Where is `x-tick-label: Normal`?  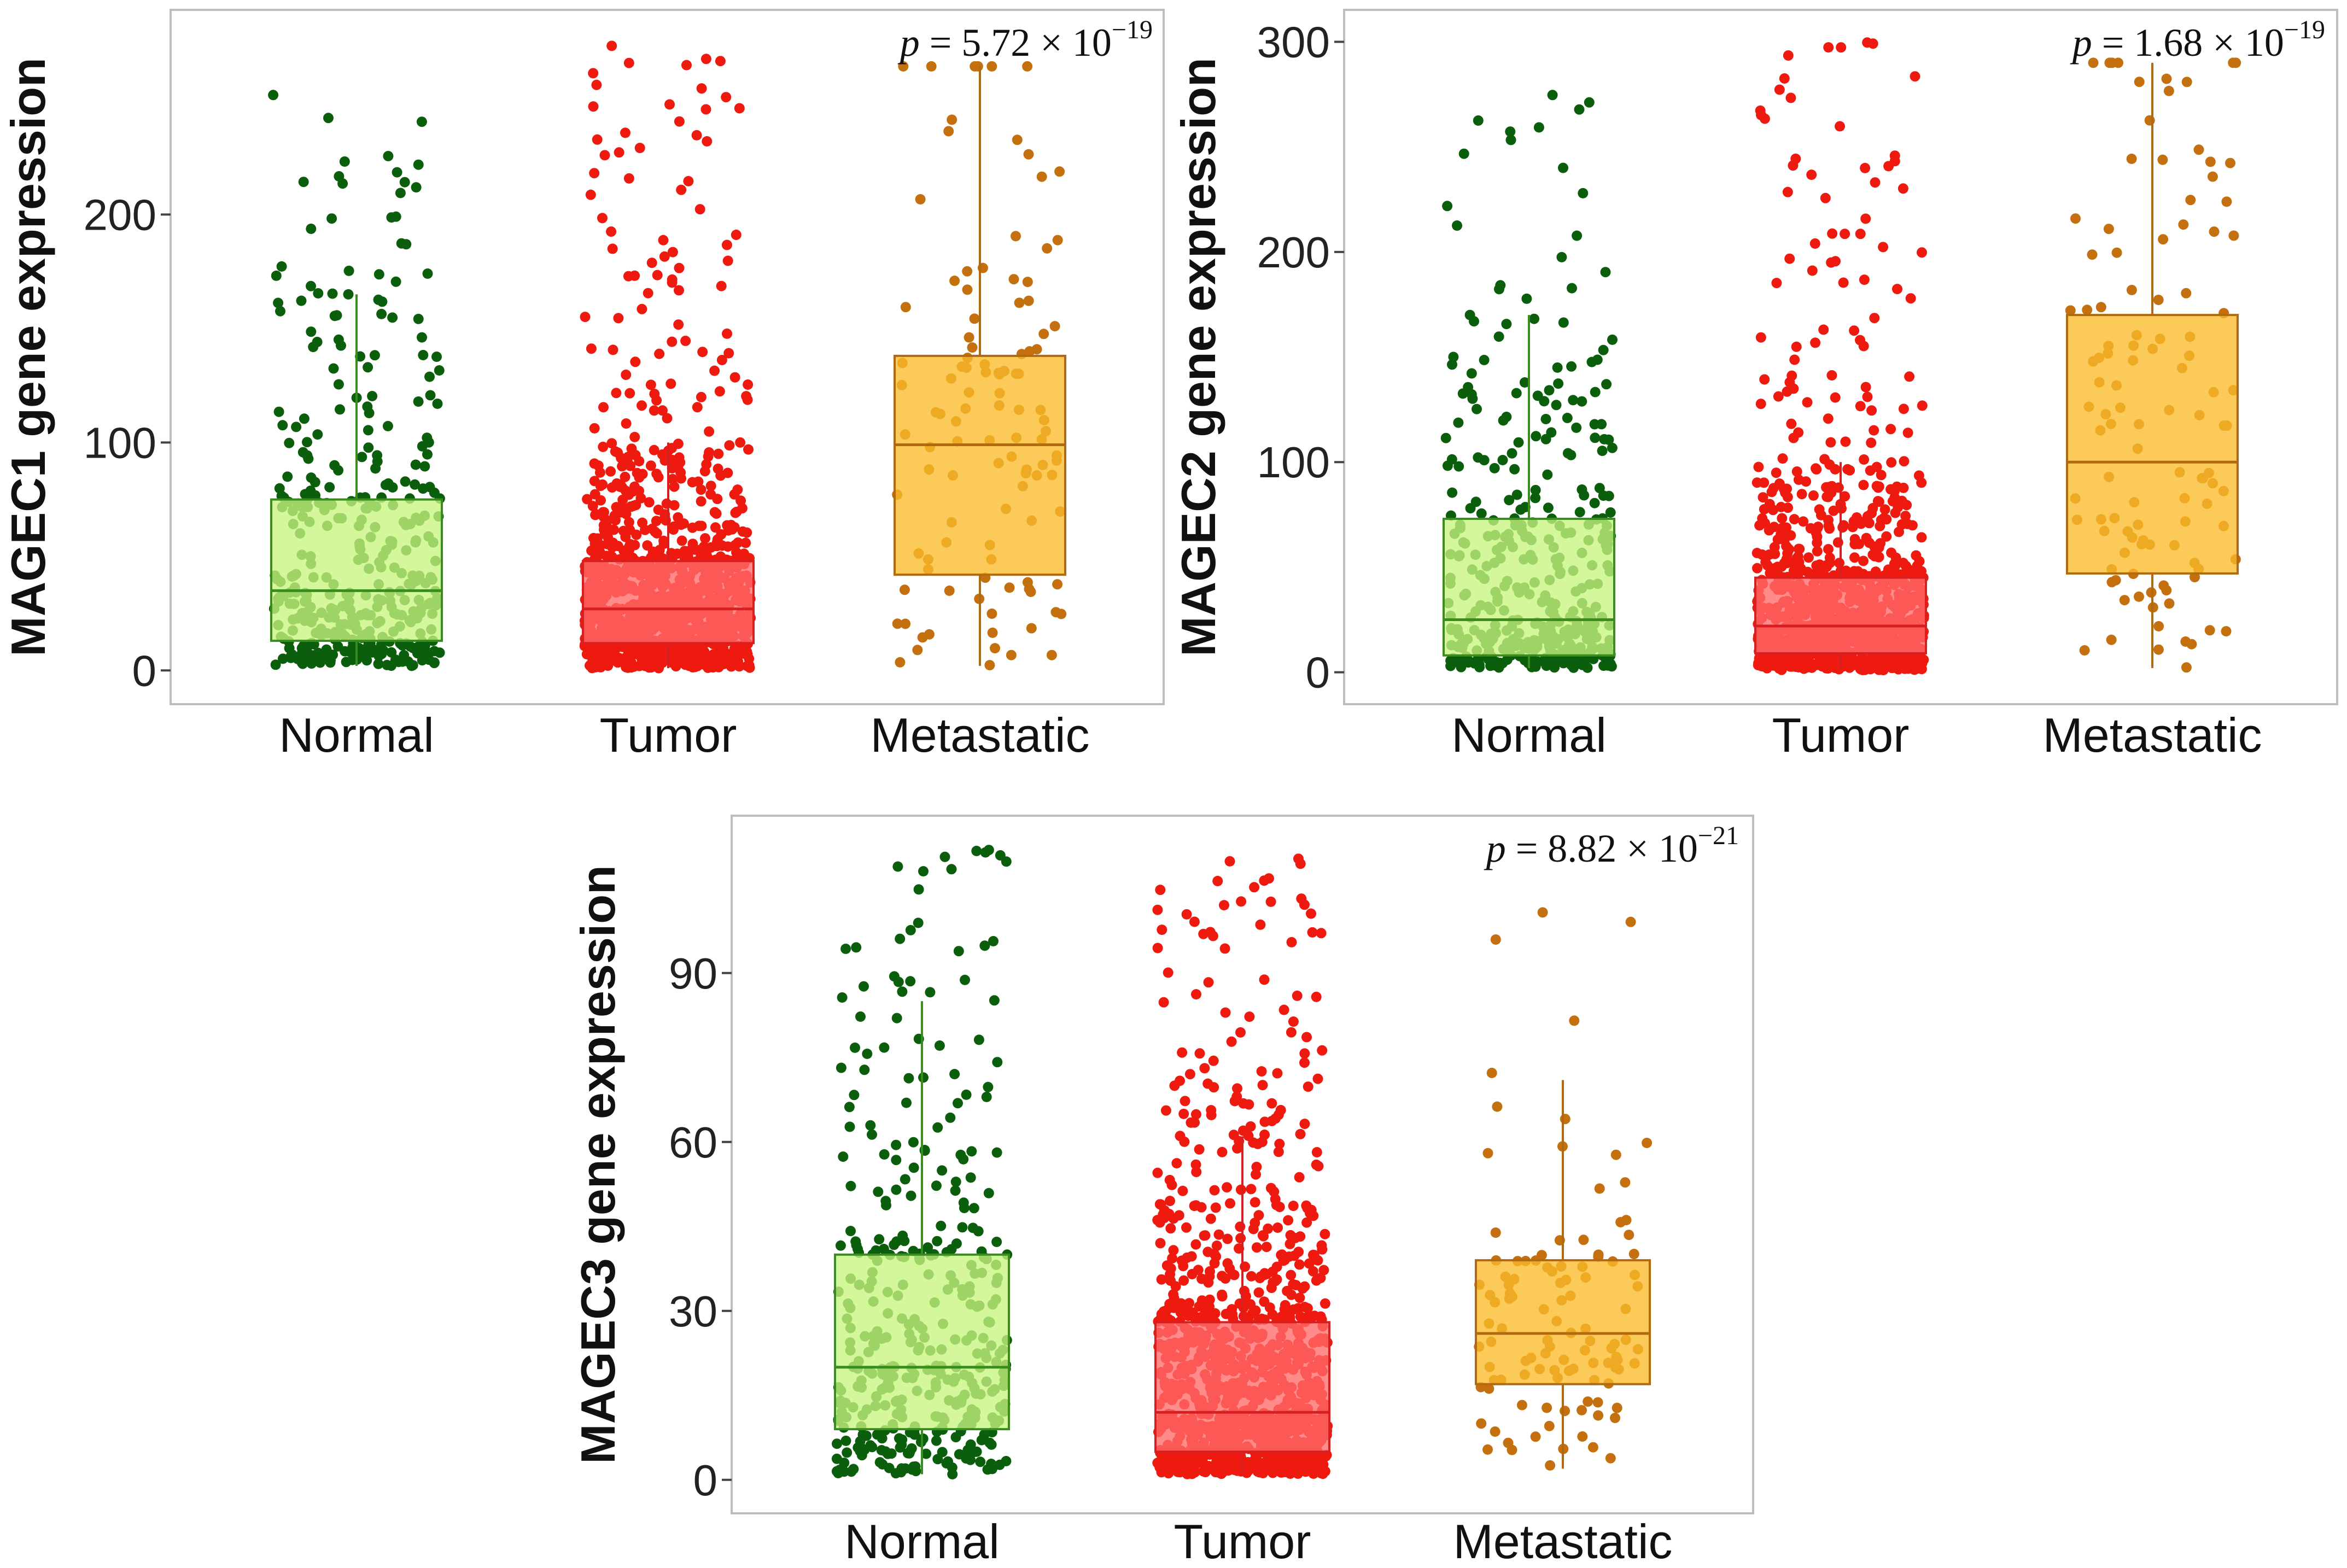
x-tick-label: Normal is located at coordinates (357, 735).